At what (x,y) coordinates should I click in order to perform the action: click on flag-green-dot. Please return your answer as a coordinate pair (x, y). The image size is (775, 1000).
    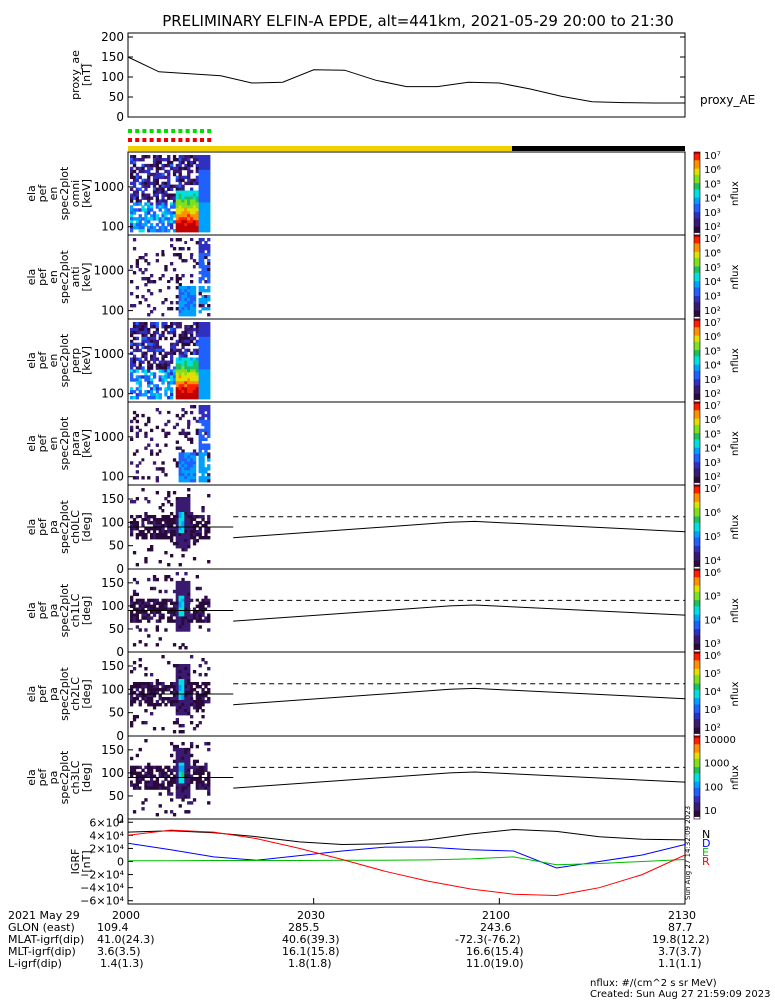
    Looking at the image, I should click on (202, 131).